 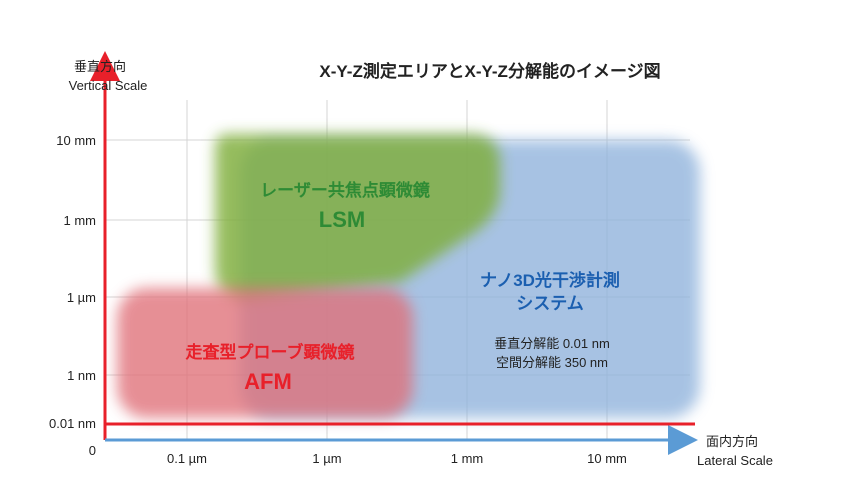 I want to click on lsm-abbr: LSM, so click(x=342, y=219).